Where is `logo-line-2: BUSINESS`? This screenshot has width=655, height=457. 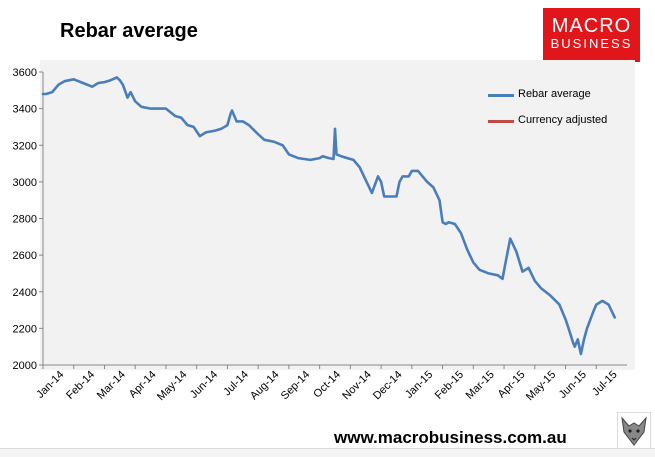
logo-line-2: BUSINESS is located at coordinates (591, 43).